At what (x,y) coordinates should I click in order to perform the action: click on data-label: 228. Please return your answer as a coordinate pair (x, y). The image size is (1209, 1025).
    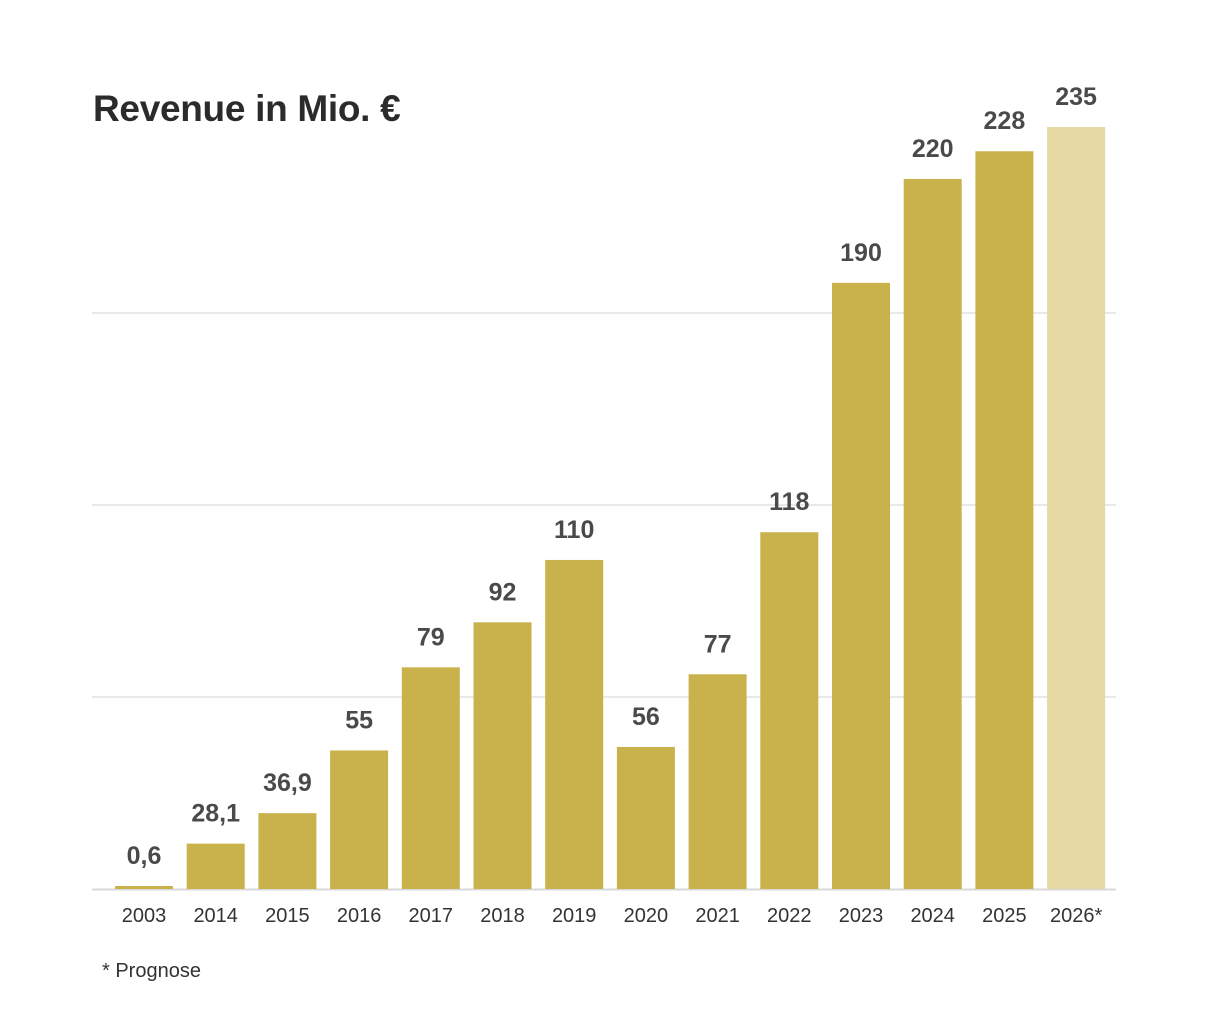
    Looking at the image, I should click on (1005, 121).